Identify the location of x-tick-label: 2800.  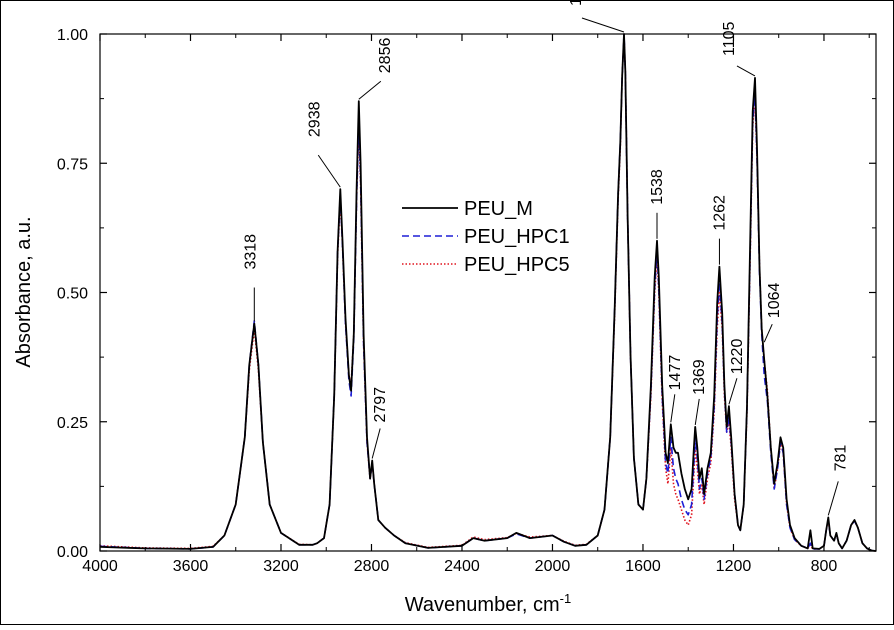
(372, 566).